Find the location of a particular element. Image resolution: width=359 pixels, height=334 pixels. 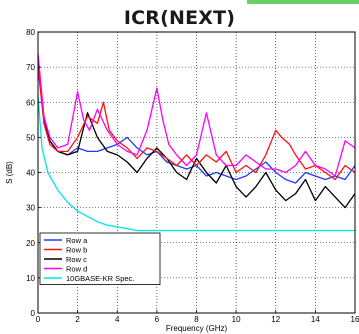

x-tick-label: 2 is located at coordinates (77, 319).